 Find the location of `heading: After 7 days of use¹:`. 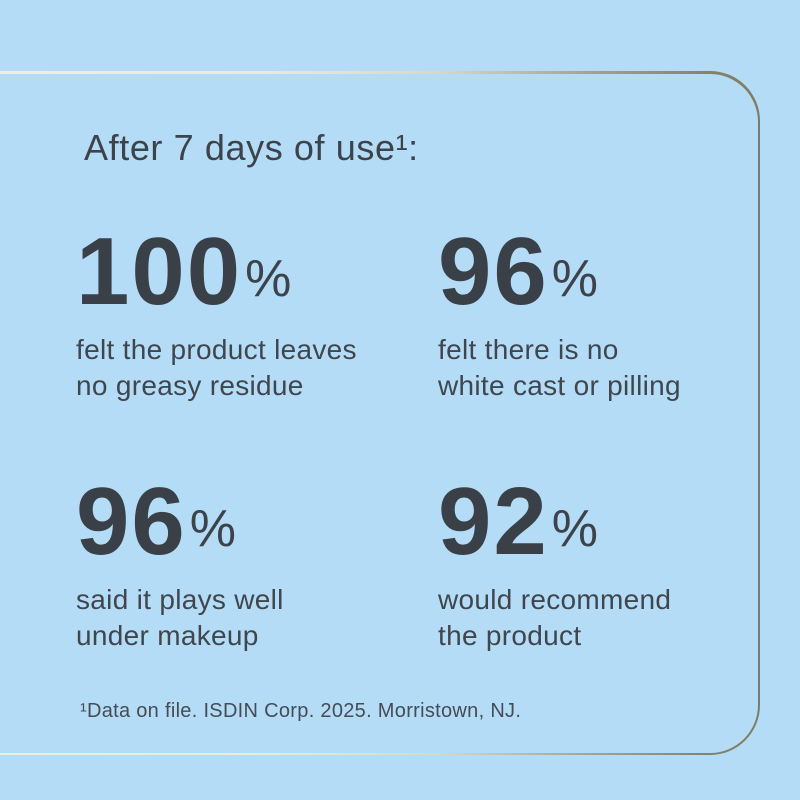

heading: After 7 days of use¹: is located at coordinates (251, 147).